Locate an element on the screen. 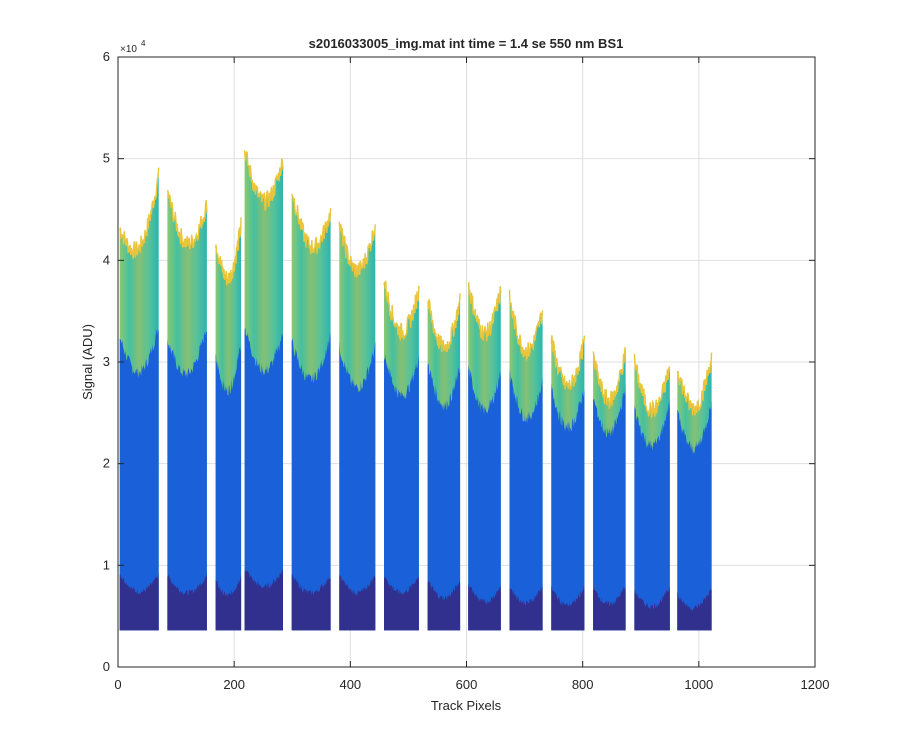 The height and width of the screenshot is (755, 900). y-axis-label: Signal (ADU) is located at coordinates (87, 362).